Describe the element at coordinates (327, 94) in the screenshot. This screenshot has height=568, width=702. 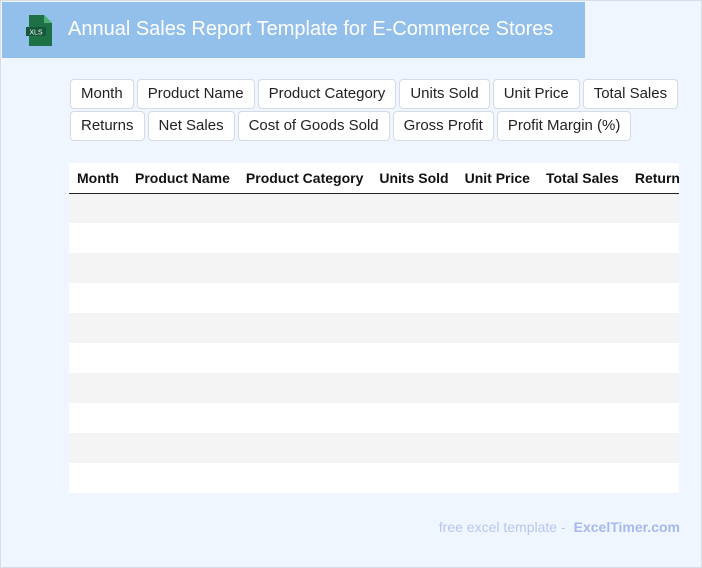
I see `column-tag: Product Category` at that location.